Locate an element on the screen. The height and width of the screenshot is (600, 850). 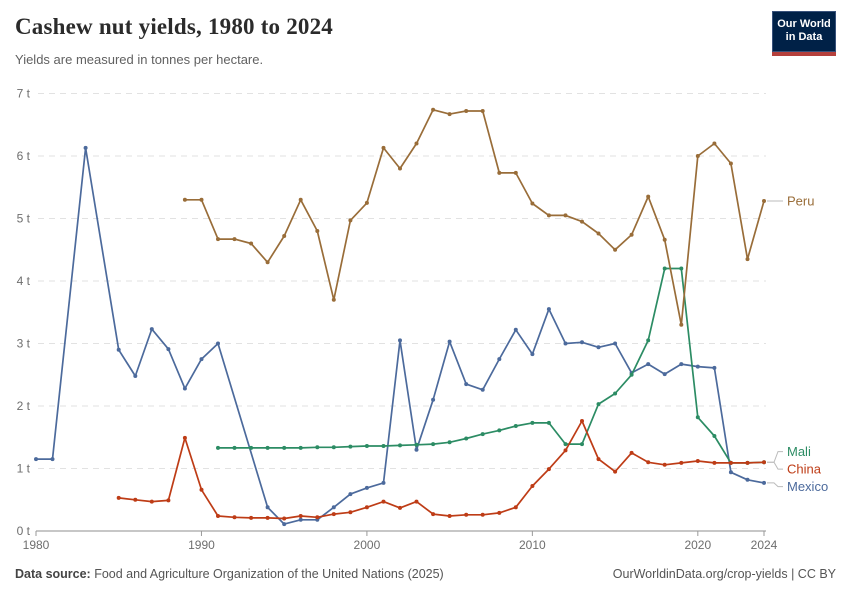
y-axis-label-0: 0 t is located at coordinates (24, 531).